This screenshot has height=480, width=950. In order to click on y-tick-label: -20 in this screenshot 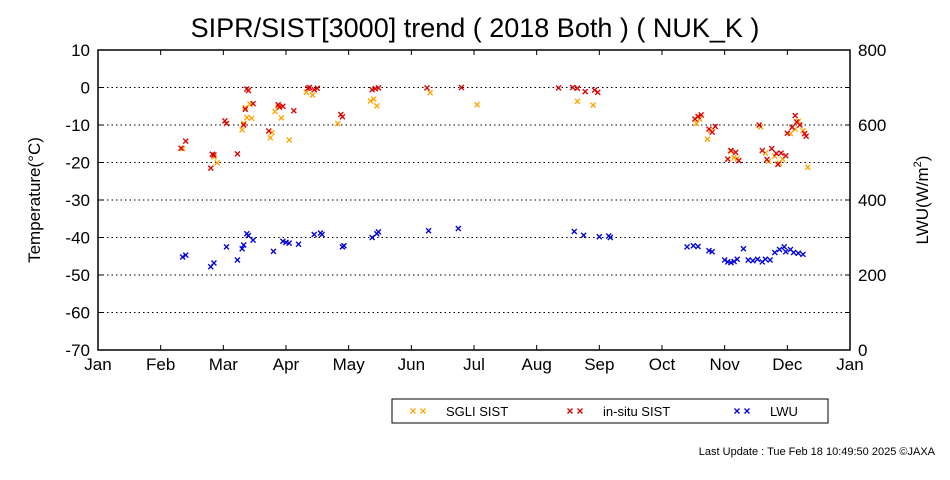, I will do `click(77, 163)`.